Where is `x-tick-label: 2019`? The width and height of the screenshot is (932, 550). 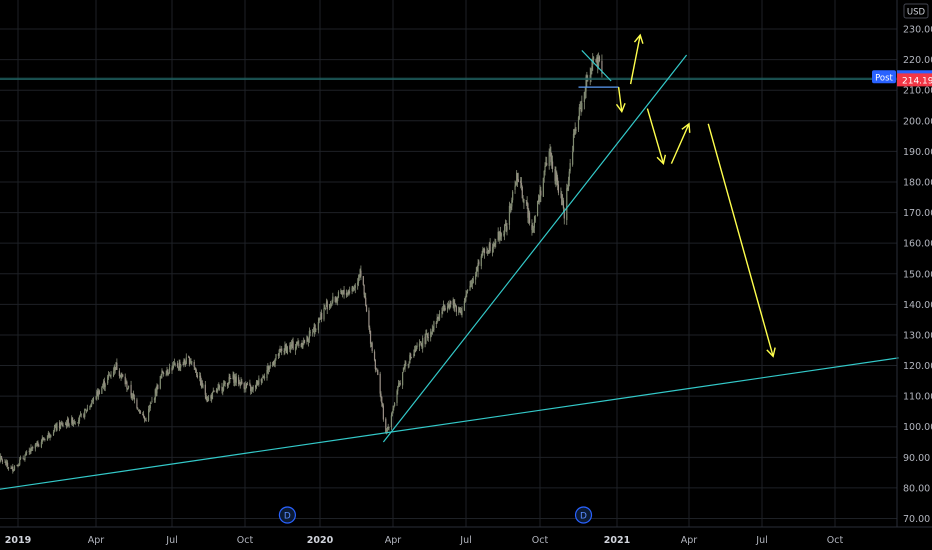
x-tick-label: 2019 is located at coordinates (18, 540).